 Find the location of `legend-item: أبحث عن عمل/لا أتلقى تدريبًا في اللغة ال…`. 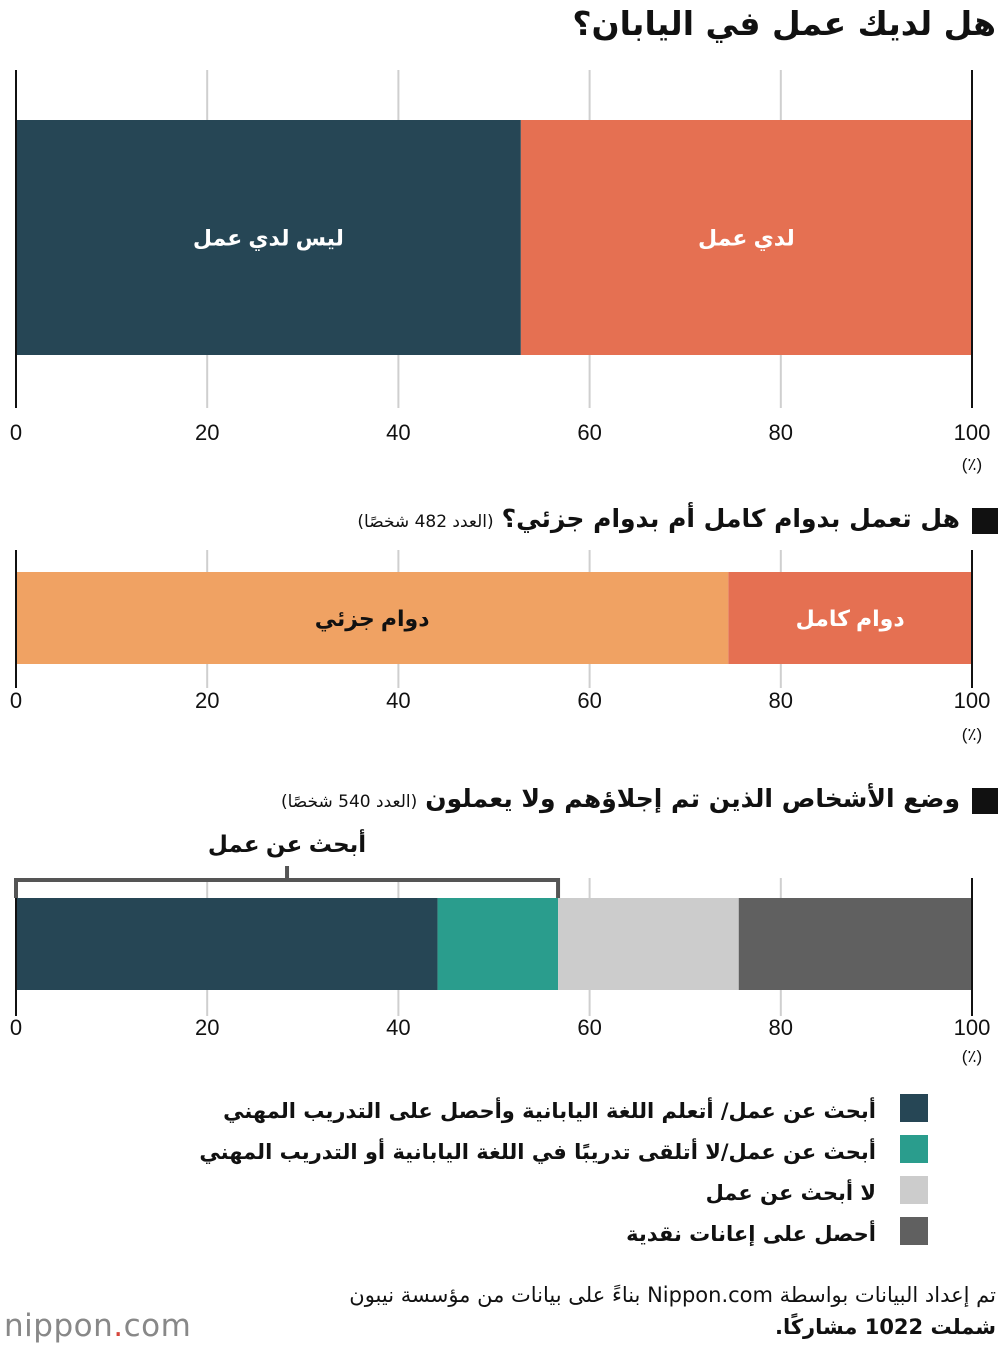

legend-item: أبحث عن عمل/لا أتلقى تدريبًا في اللغة ال… is located at coordinates (563, 1151).